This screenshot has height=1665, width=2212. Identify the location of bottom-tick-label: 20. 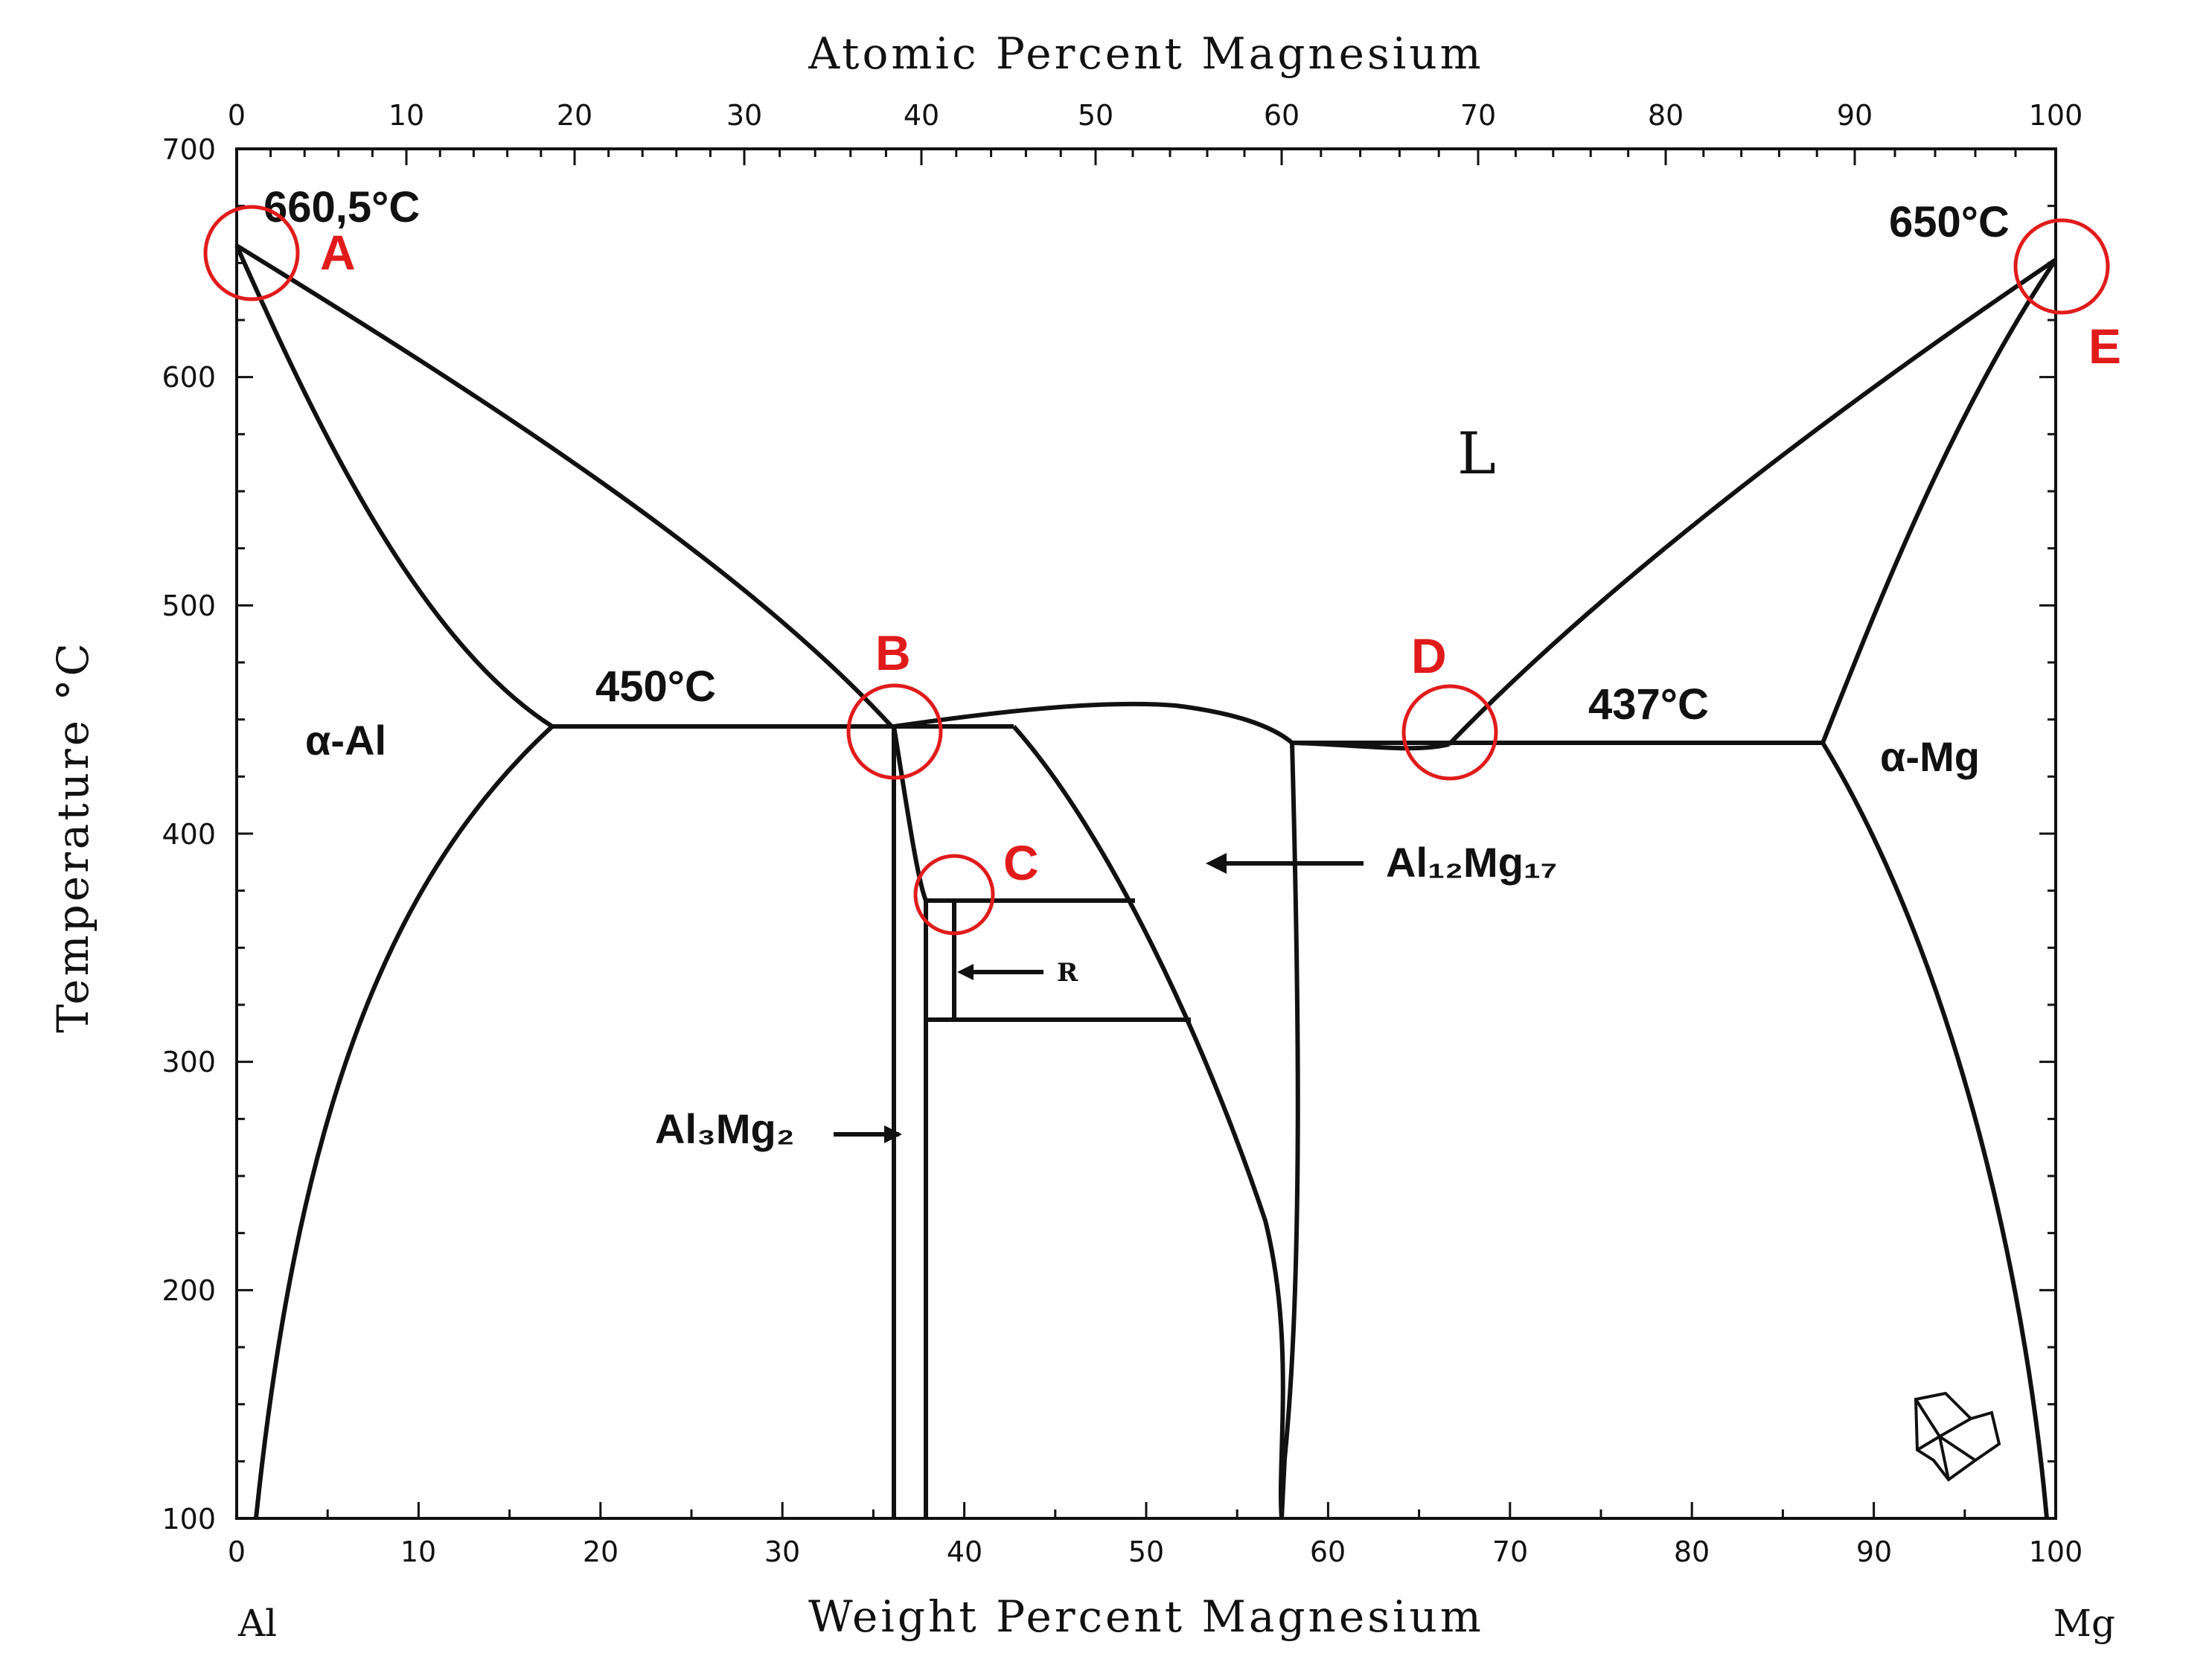
(601, 1551).